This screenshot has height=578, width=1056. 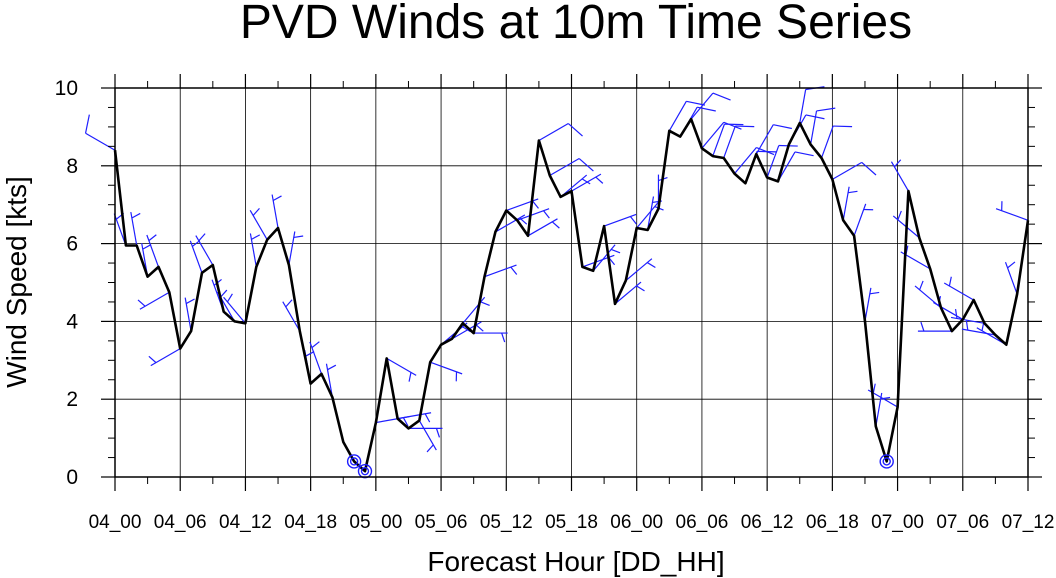 I want to click on x-tick-label: 07_06, so click(x=962, y=522).